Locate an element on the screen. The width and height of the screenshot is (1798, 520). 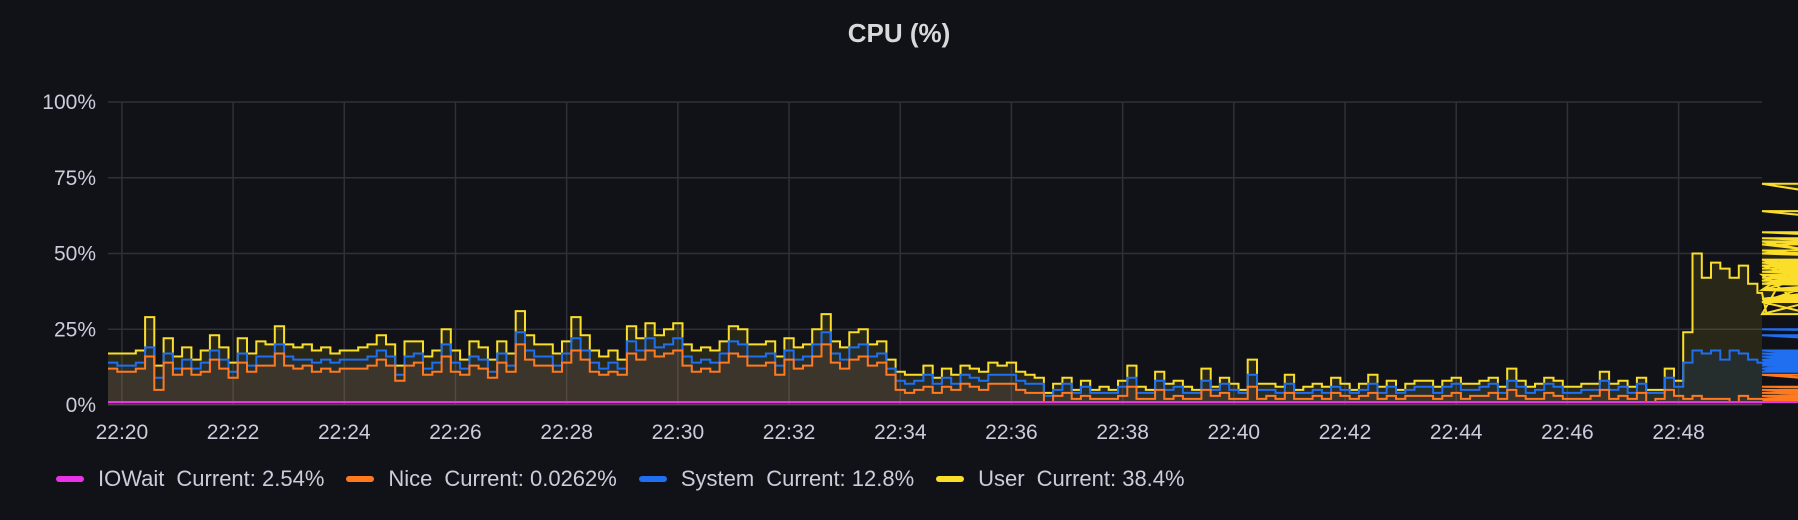
x-tick-label: 22:46 is located at coordinates (1567, 432).